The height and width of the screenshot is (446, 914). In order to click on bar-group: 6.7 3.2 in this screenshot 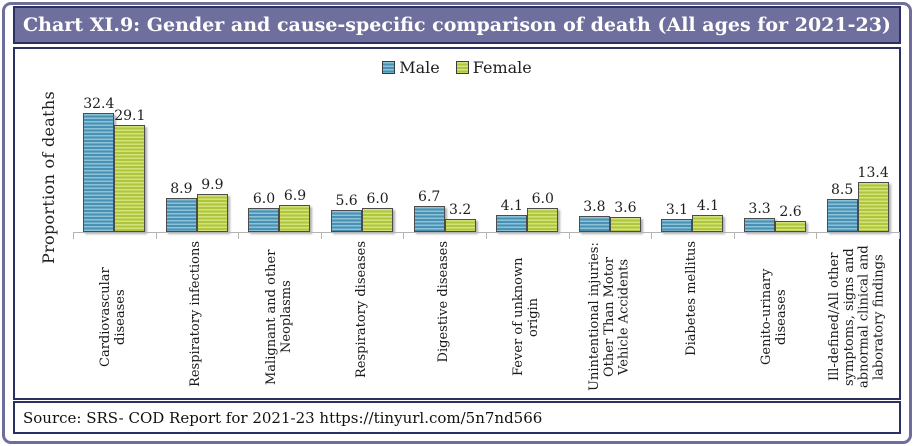, I will do `click(444, 140)`.